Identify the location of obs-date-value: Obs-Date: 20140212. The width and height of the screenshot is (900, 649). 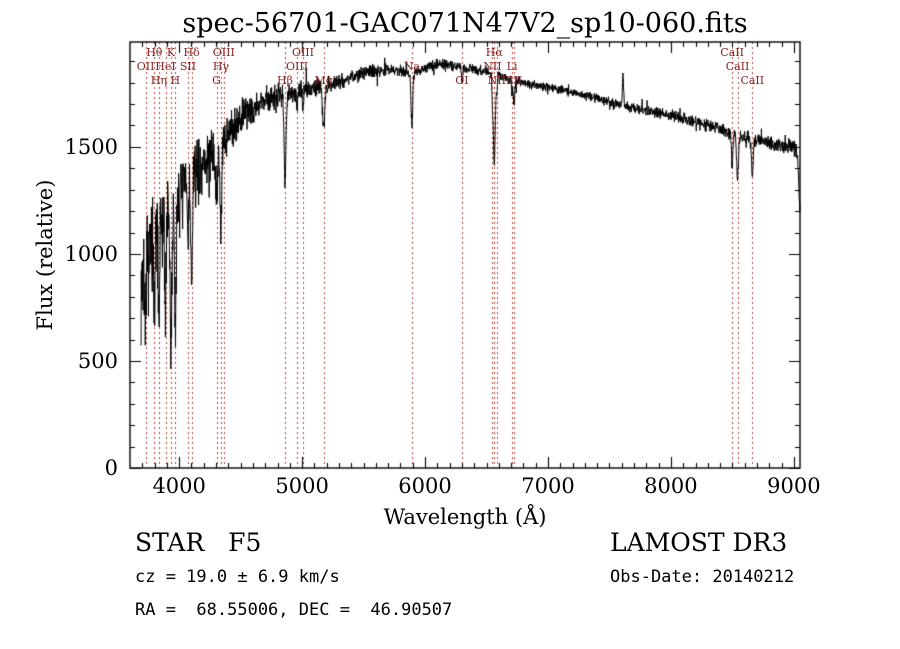
(702, 577).